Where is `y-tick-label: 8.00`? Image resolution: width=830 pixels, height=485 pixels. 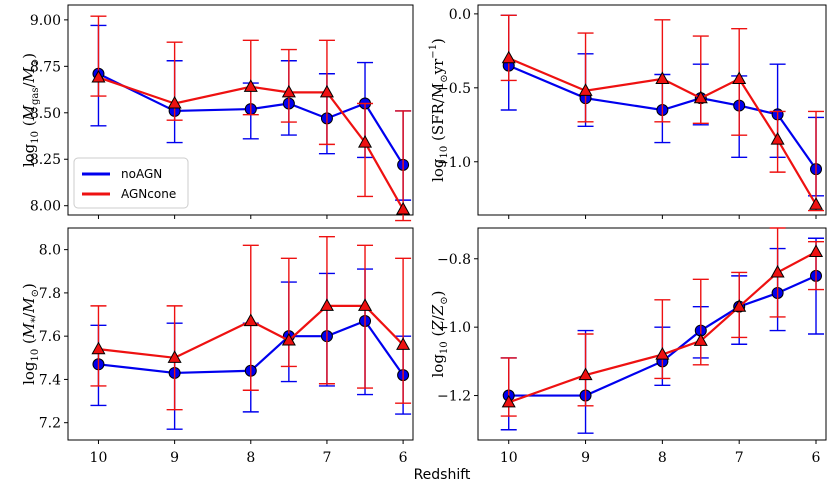
y-tick-label: 8.00 is located at coordinates (45, 207).